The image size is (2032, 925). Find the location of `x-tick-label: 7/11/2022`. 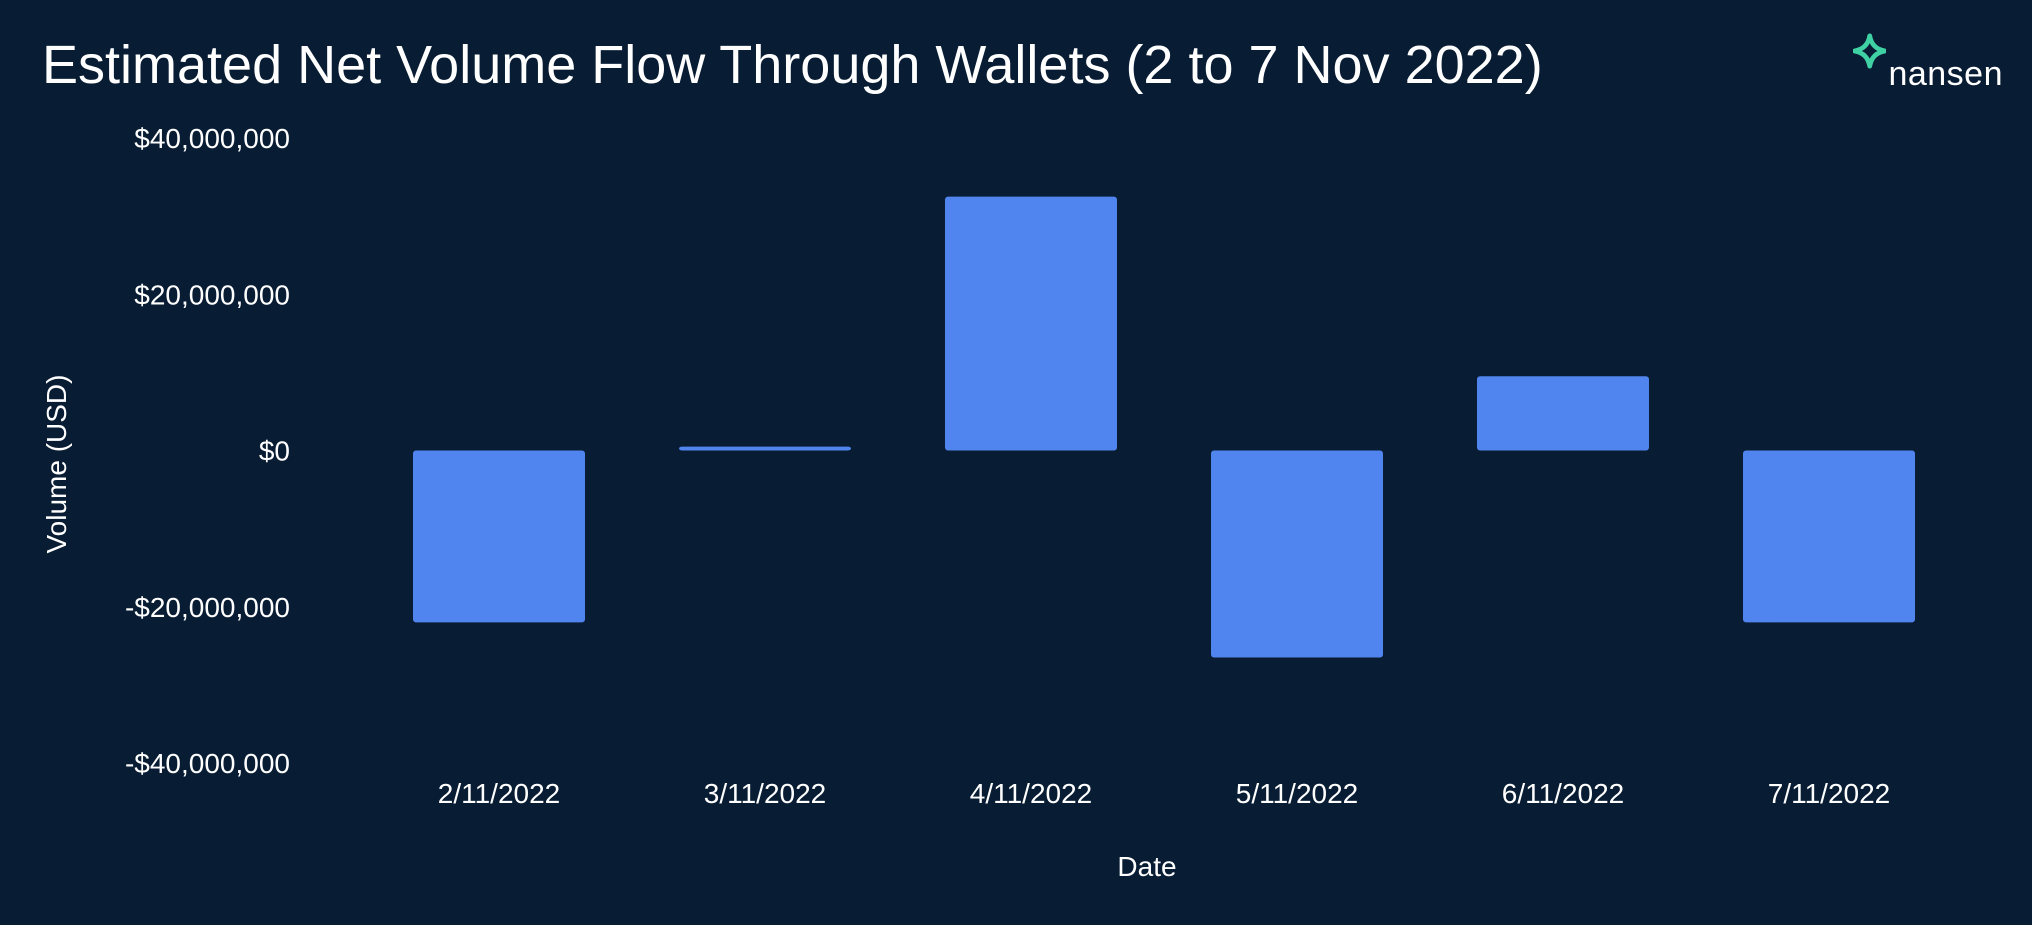

x-tick-label: 7/11/2022 is located at coordinates (1829, 793).